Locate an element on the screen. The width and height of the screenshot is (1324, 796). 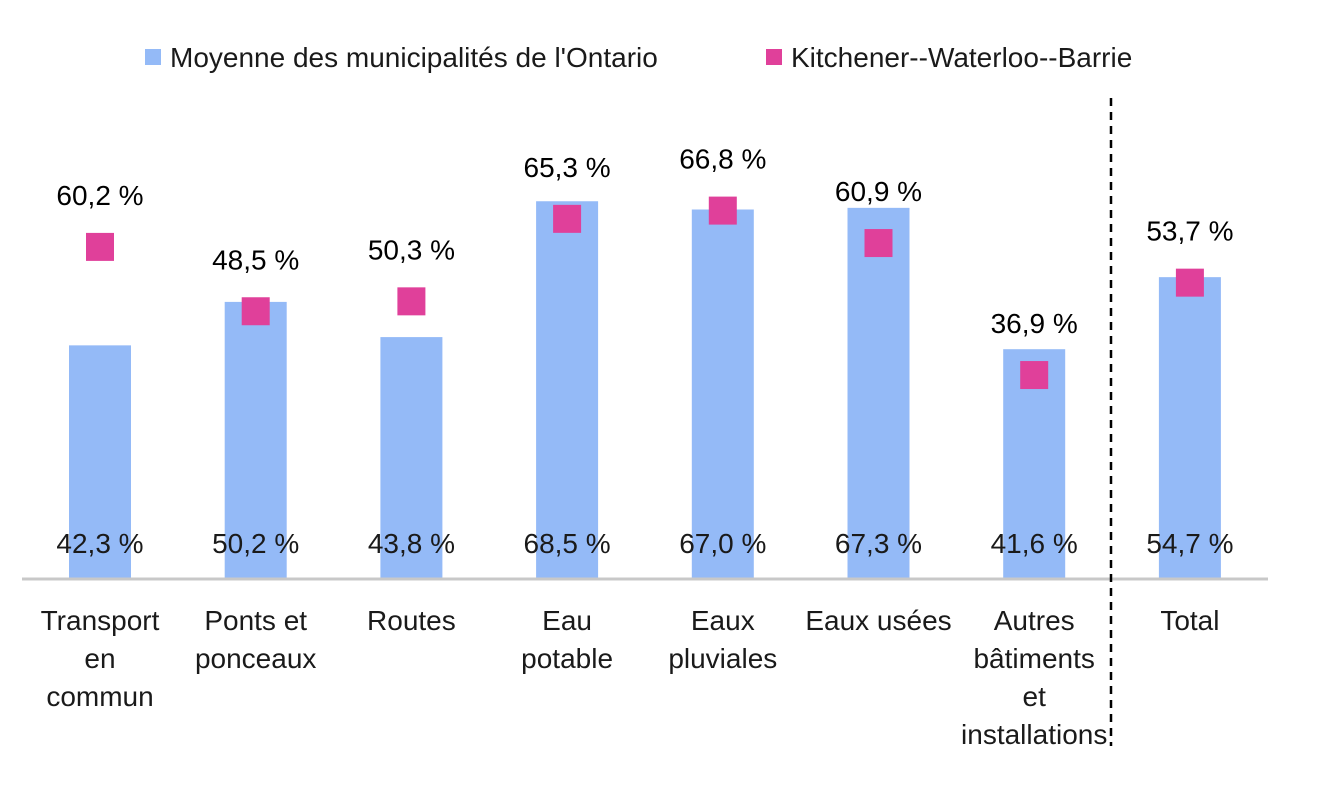
marker-value-label: 53,7 % is located at coordinates (1189, 231).